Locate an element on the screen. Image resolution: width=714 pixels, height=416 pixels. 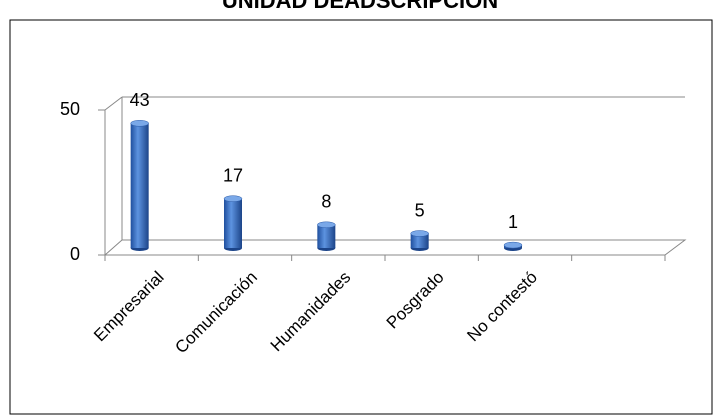
x-tick-label: Posgrado is located at coordinates (415, 300).